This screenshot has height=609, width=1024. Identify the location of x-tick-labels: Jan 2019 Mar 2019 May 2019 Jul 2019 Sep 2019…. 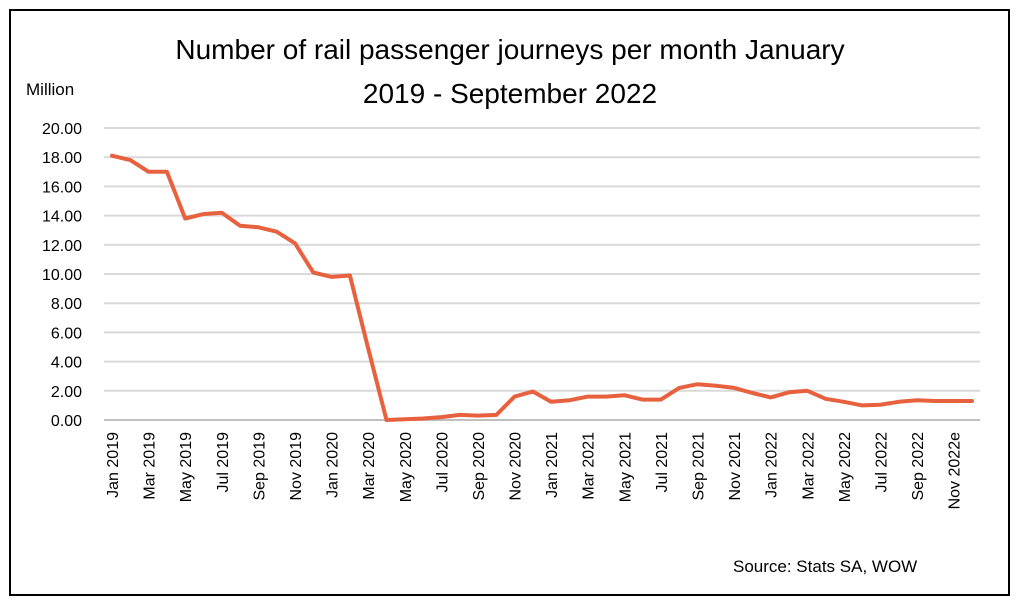
(534, 470).